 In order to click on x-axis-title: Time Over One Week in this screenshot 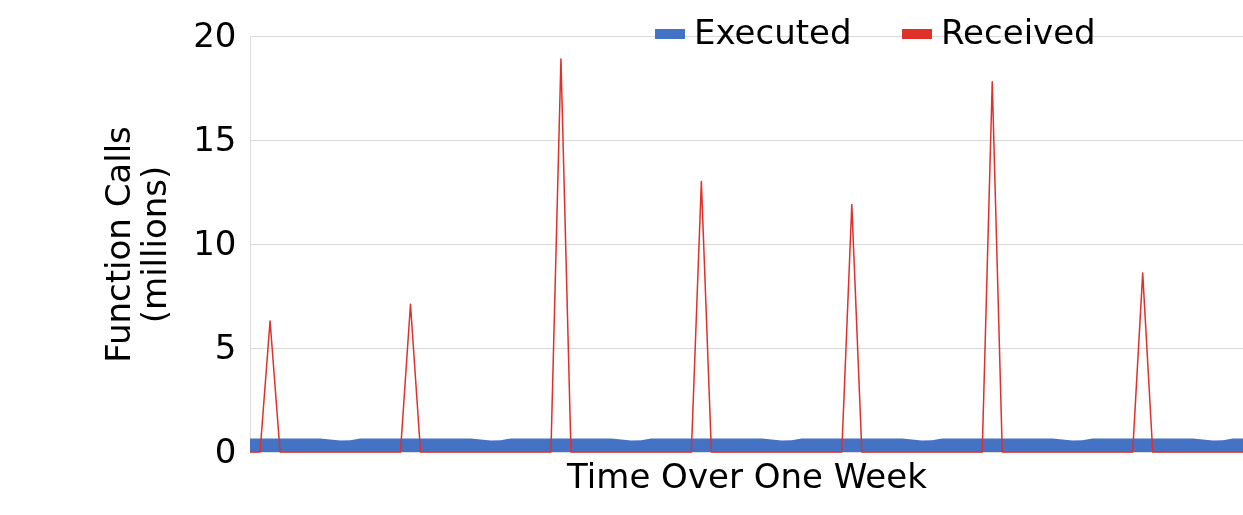, I will do `click(747, 475)`.